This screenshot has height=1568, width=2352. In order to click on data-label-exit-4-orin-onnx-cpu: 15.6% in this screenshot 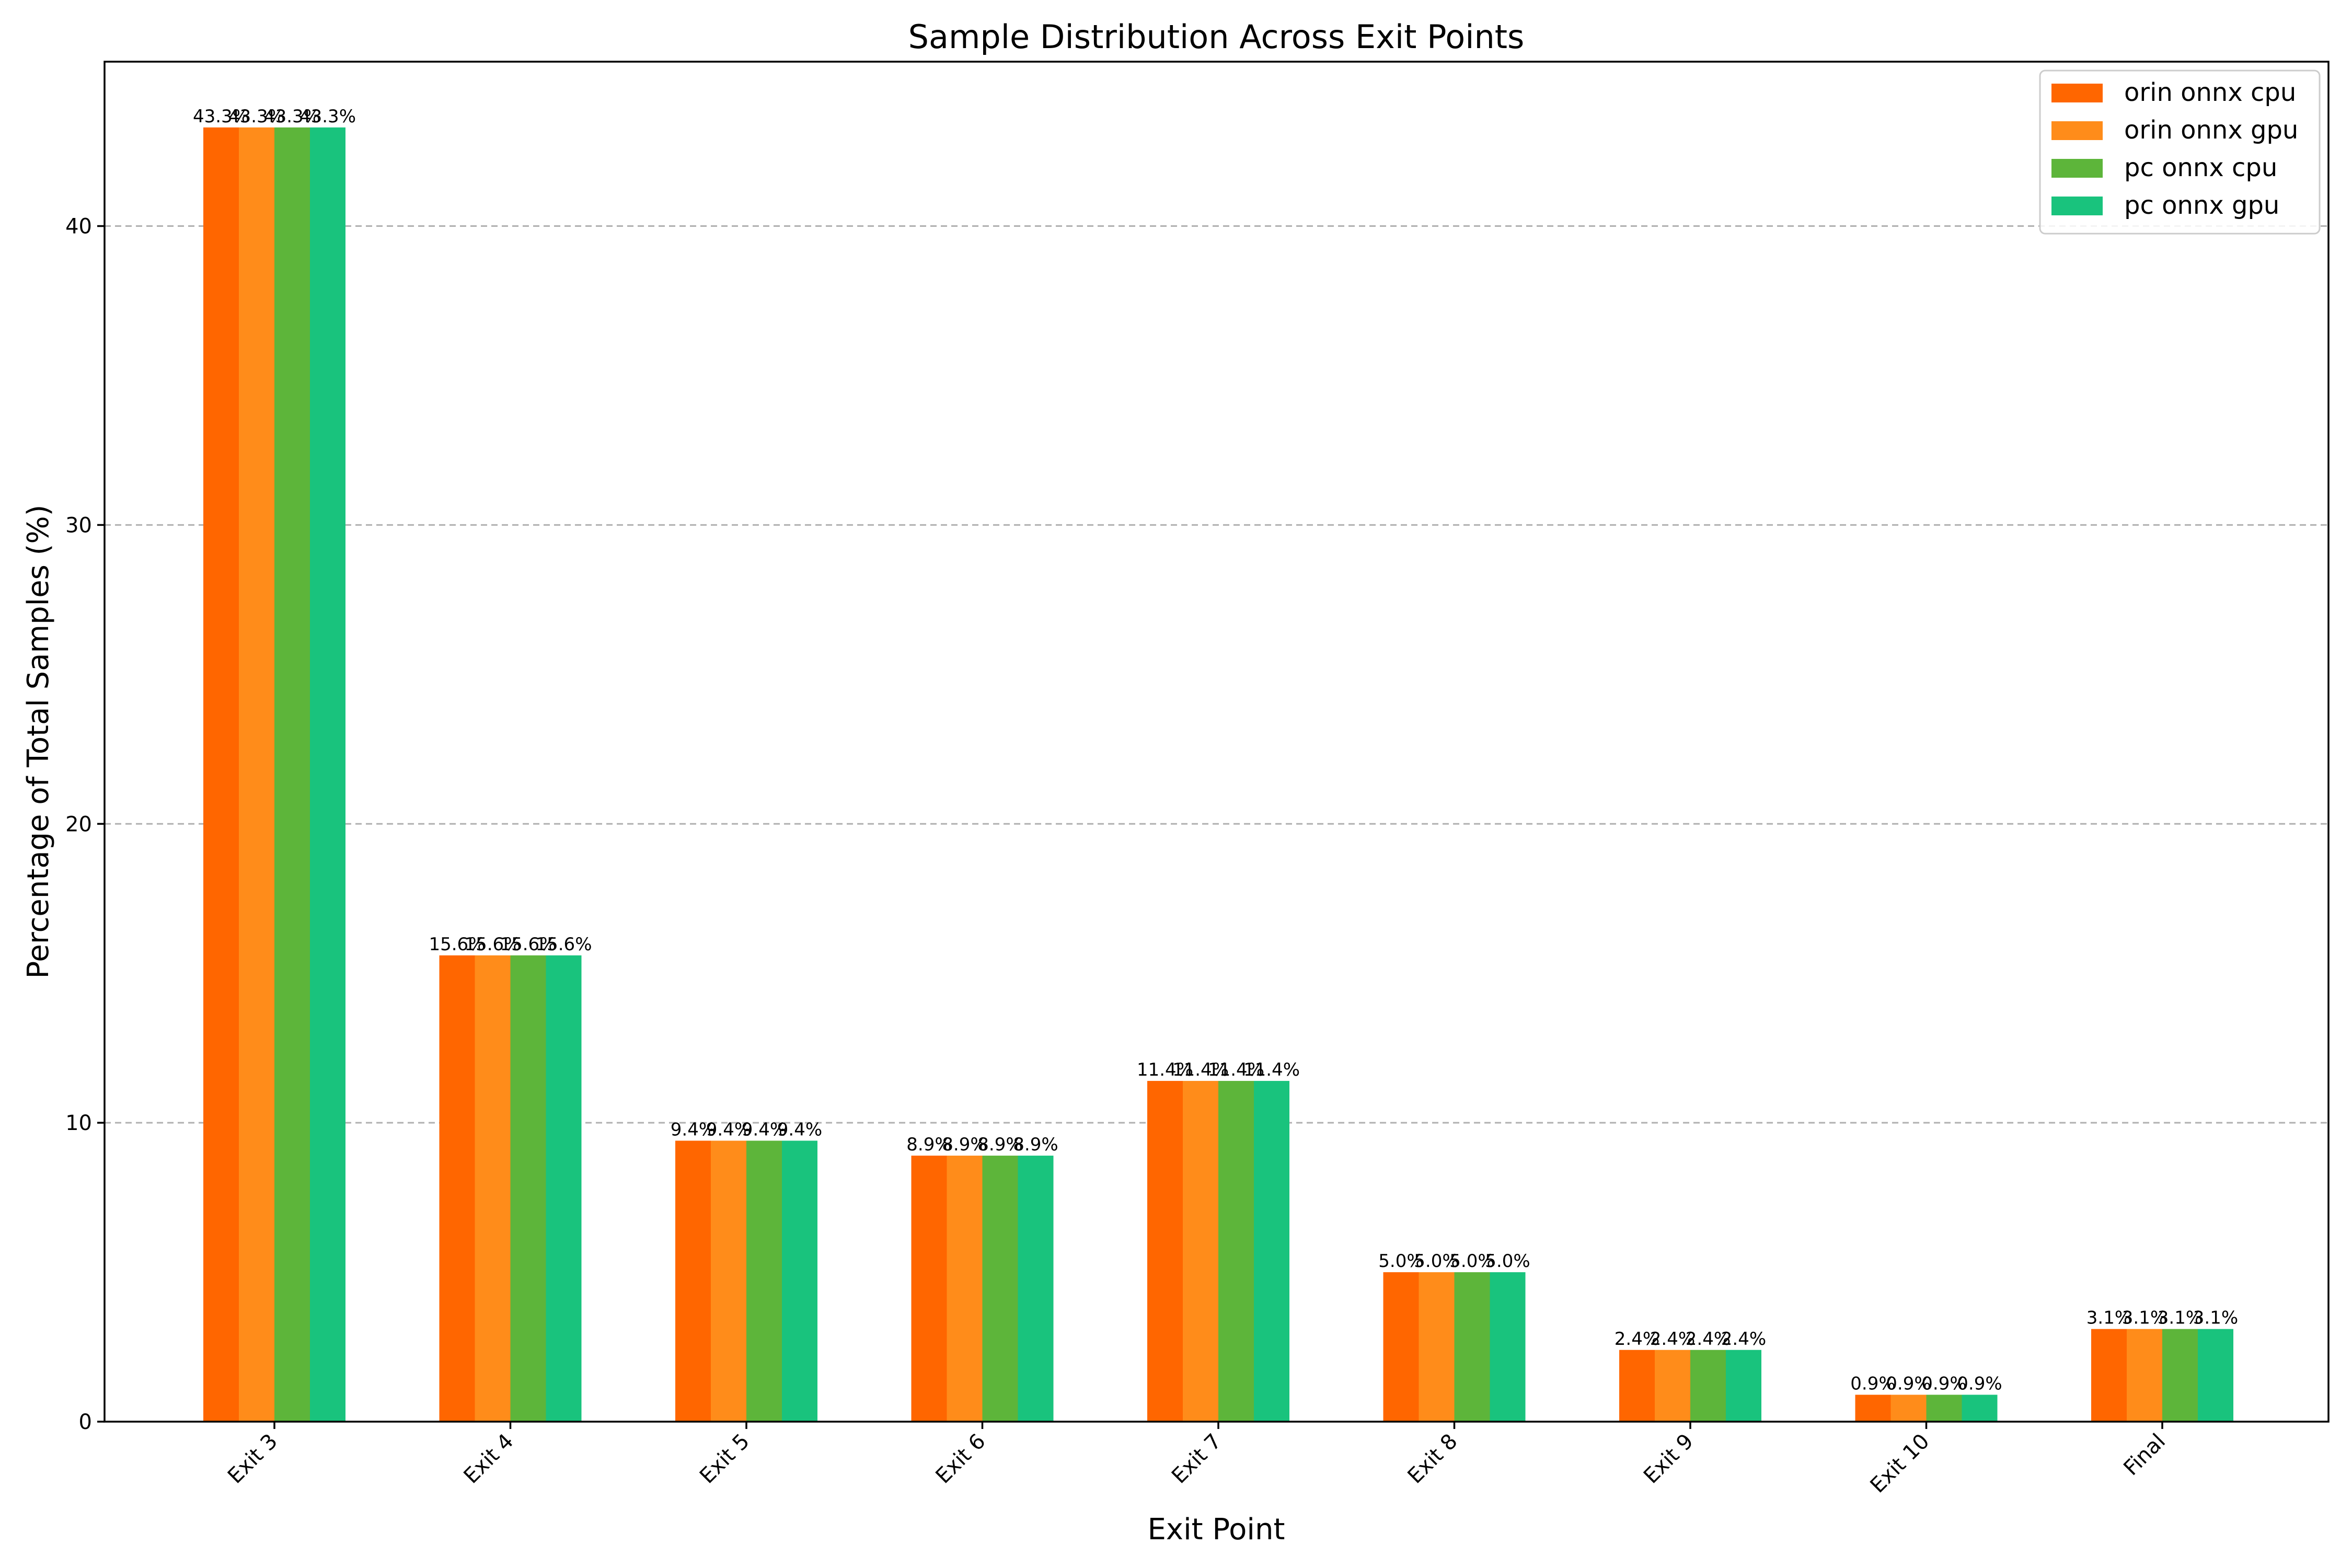, I will do `click(457, 944)`.